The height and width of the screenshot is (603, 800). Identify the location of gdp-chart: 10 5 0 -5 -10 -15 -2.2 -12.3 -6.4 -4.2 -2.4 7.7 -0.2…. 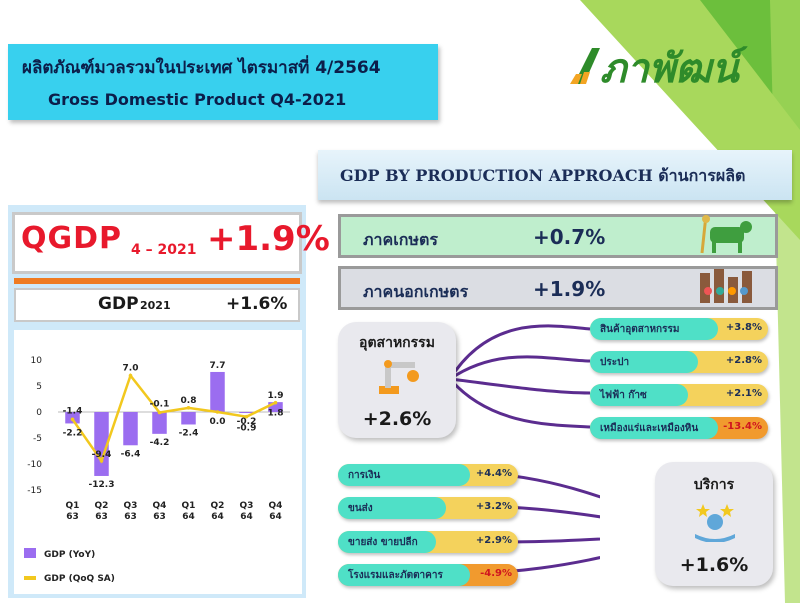
(157, 470).